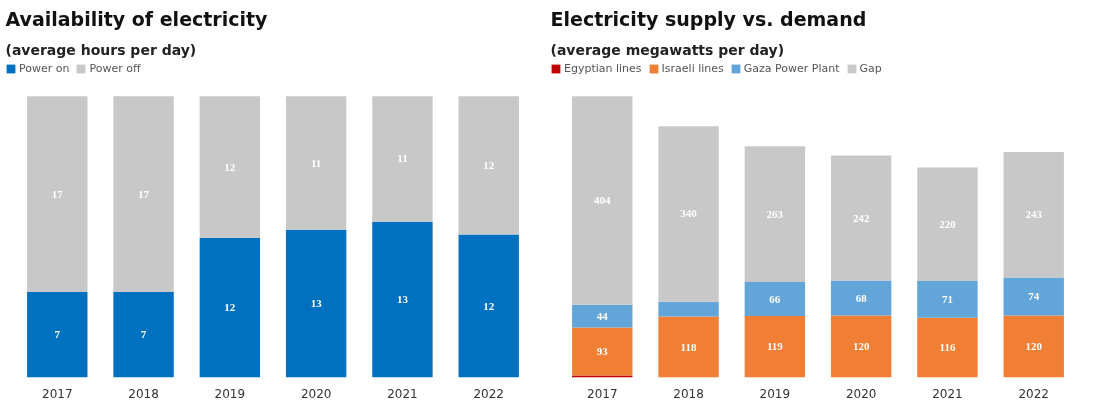  I want to click on legend-label: Gap, so click(870, 68).